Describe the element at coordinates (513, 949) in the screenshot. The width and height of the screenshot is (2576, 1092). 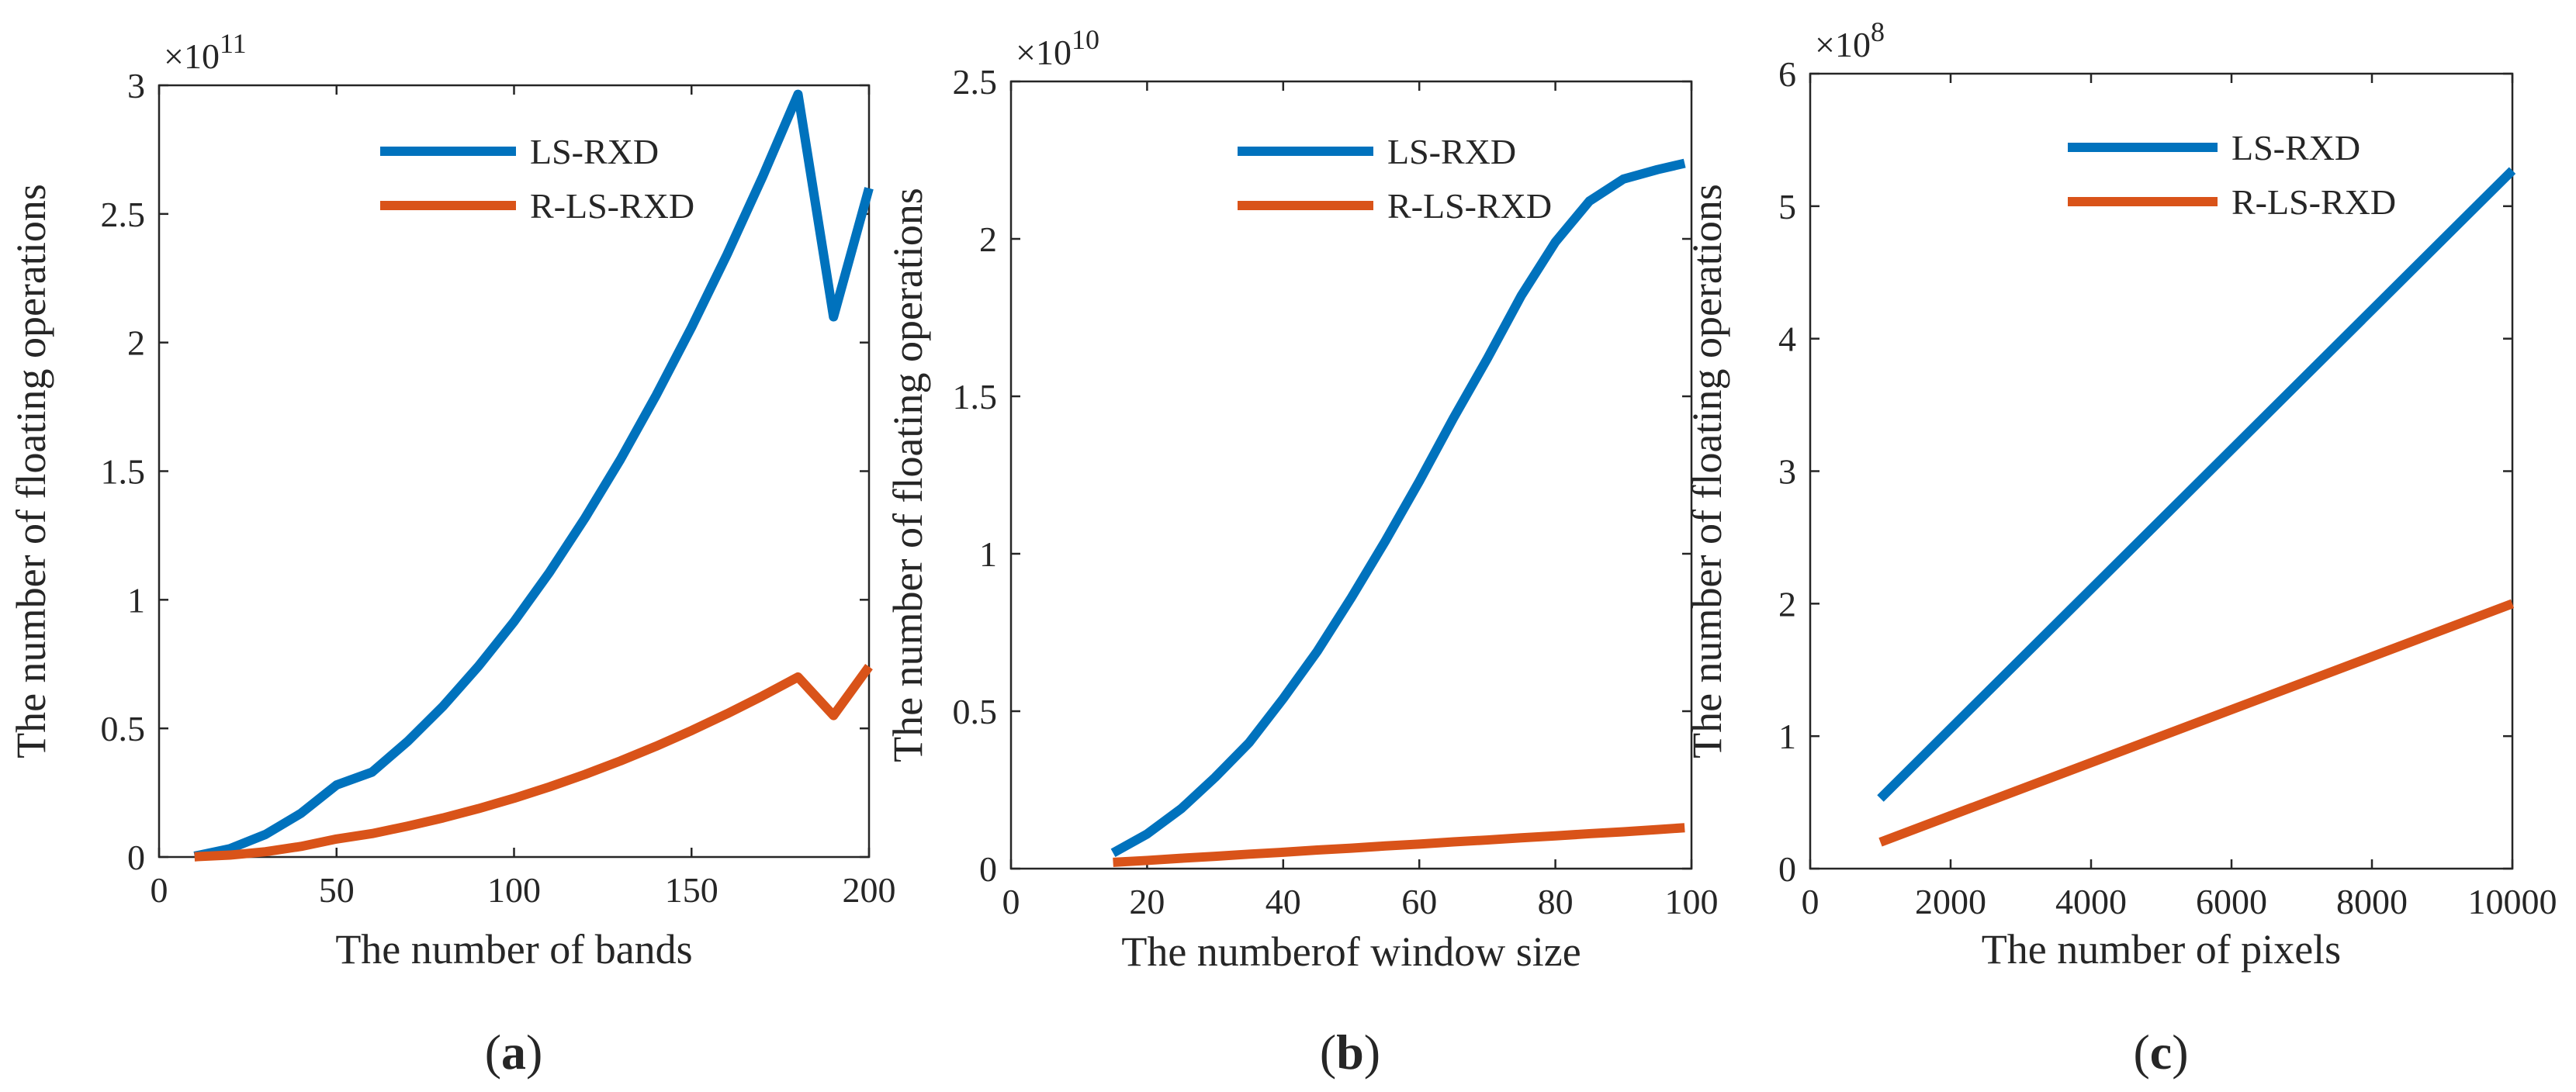
I see `x-axis-label: The number of bands` at that location.